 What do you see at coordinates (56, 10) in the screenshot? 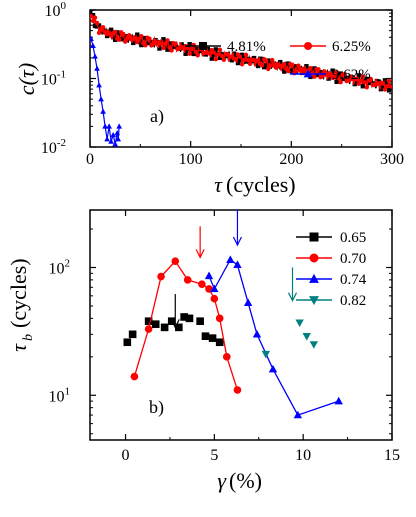
I see `y-tick-label: 10⁰` at bounding box center [56, 10].